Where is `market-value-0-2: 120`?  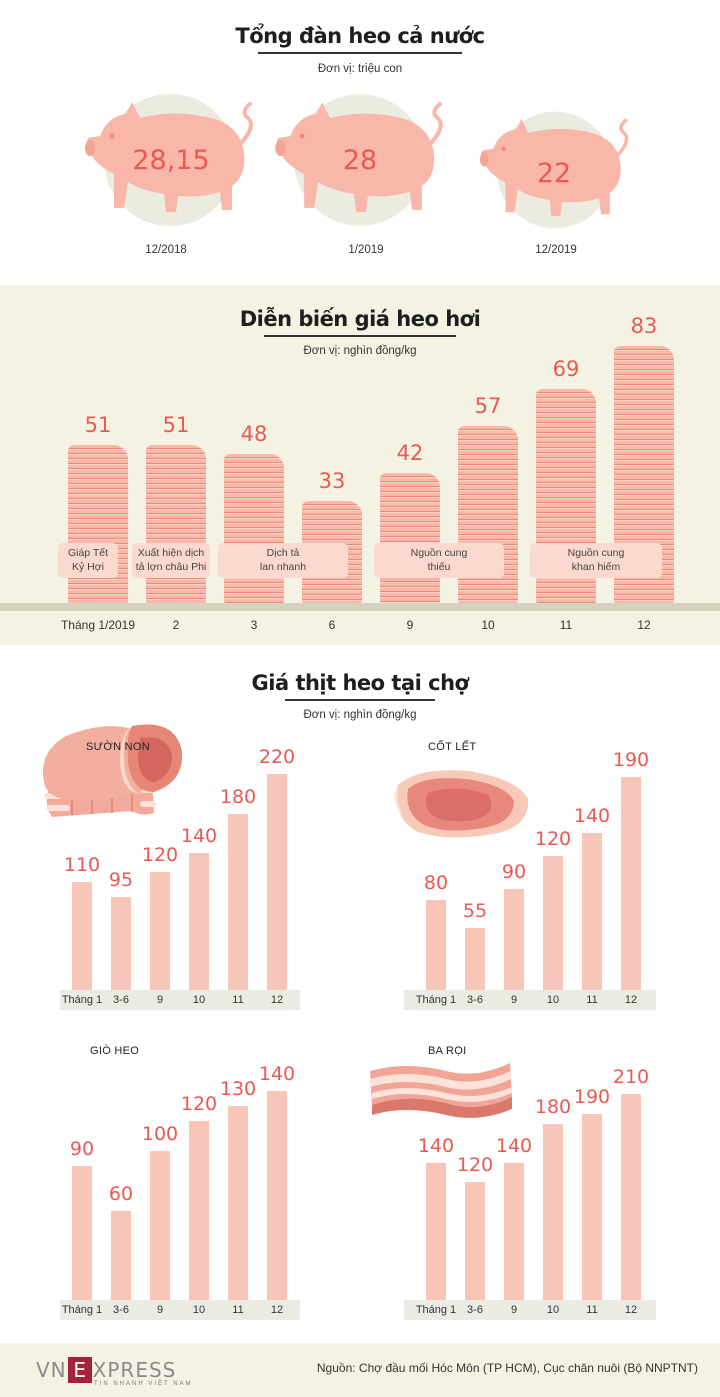 market-value-0-2: 120 is located at coordinates (160, 855).